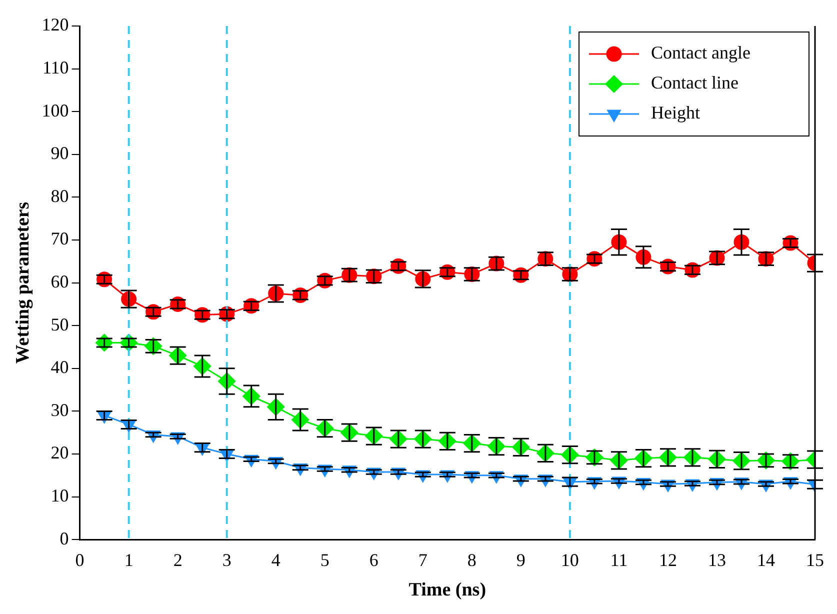 Image resolution: width=837 pixels, height=614 pixels. What do you see at coordinates (59, 324) in the screenshot?
I see `y-tick-label: 50` at bounding box center [59, 324].